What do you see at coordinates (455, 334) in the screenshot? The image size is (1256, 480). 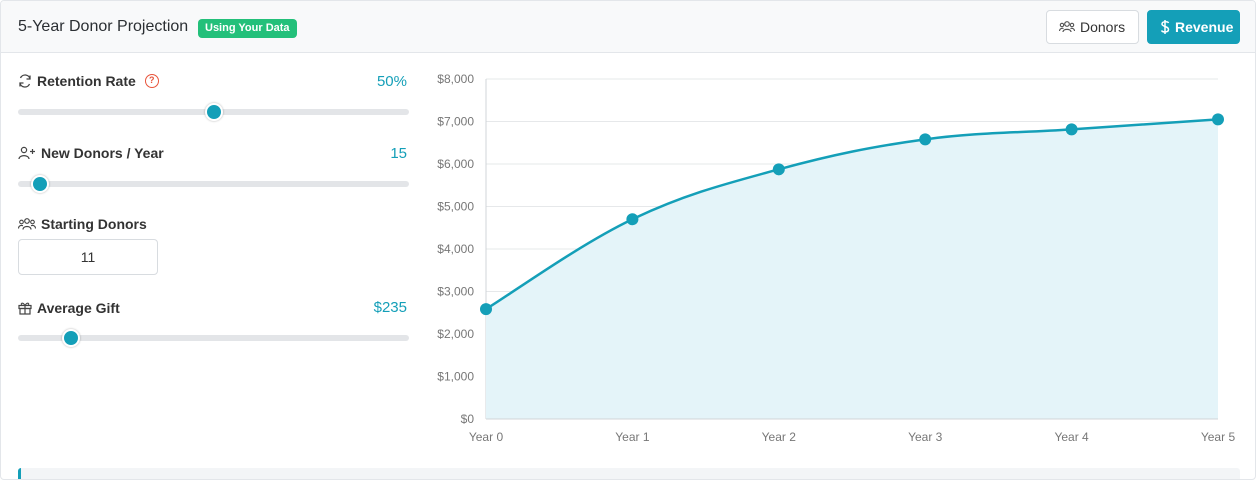 I see `y-tick-label: $2,000` at bounding box center [455, 334].